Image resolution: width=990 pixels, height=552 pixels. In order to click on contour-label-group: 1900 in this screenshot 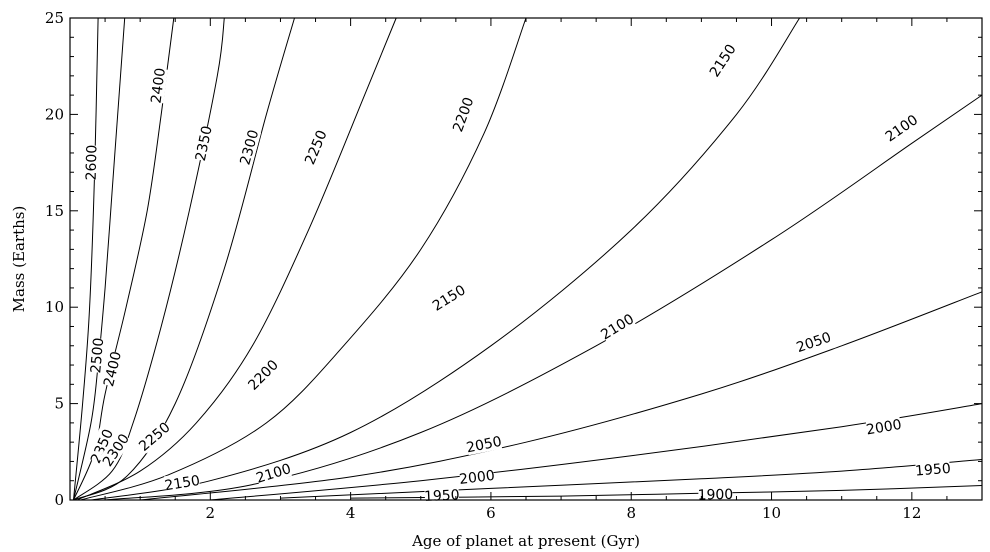, I will do `click(715, 494)`.